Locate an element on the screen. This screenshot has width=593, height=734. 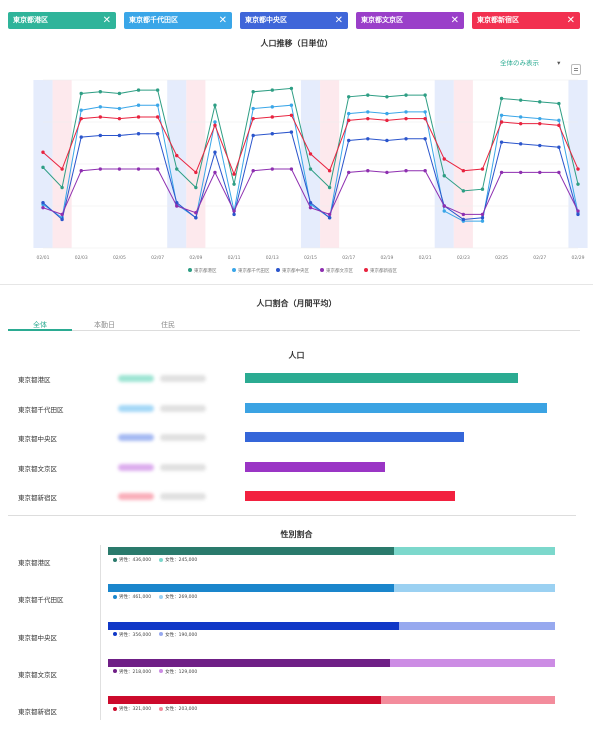
population-bar is located at coordinates (355, 437).